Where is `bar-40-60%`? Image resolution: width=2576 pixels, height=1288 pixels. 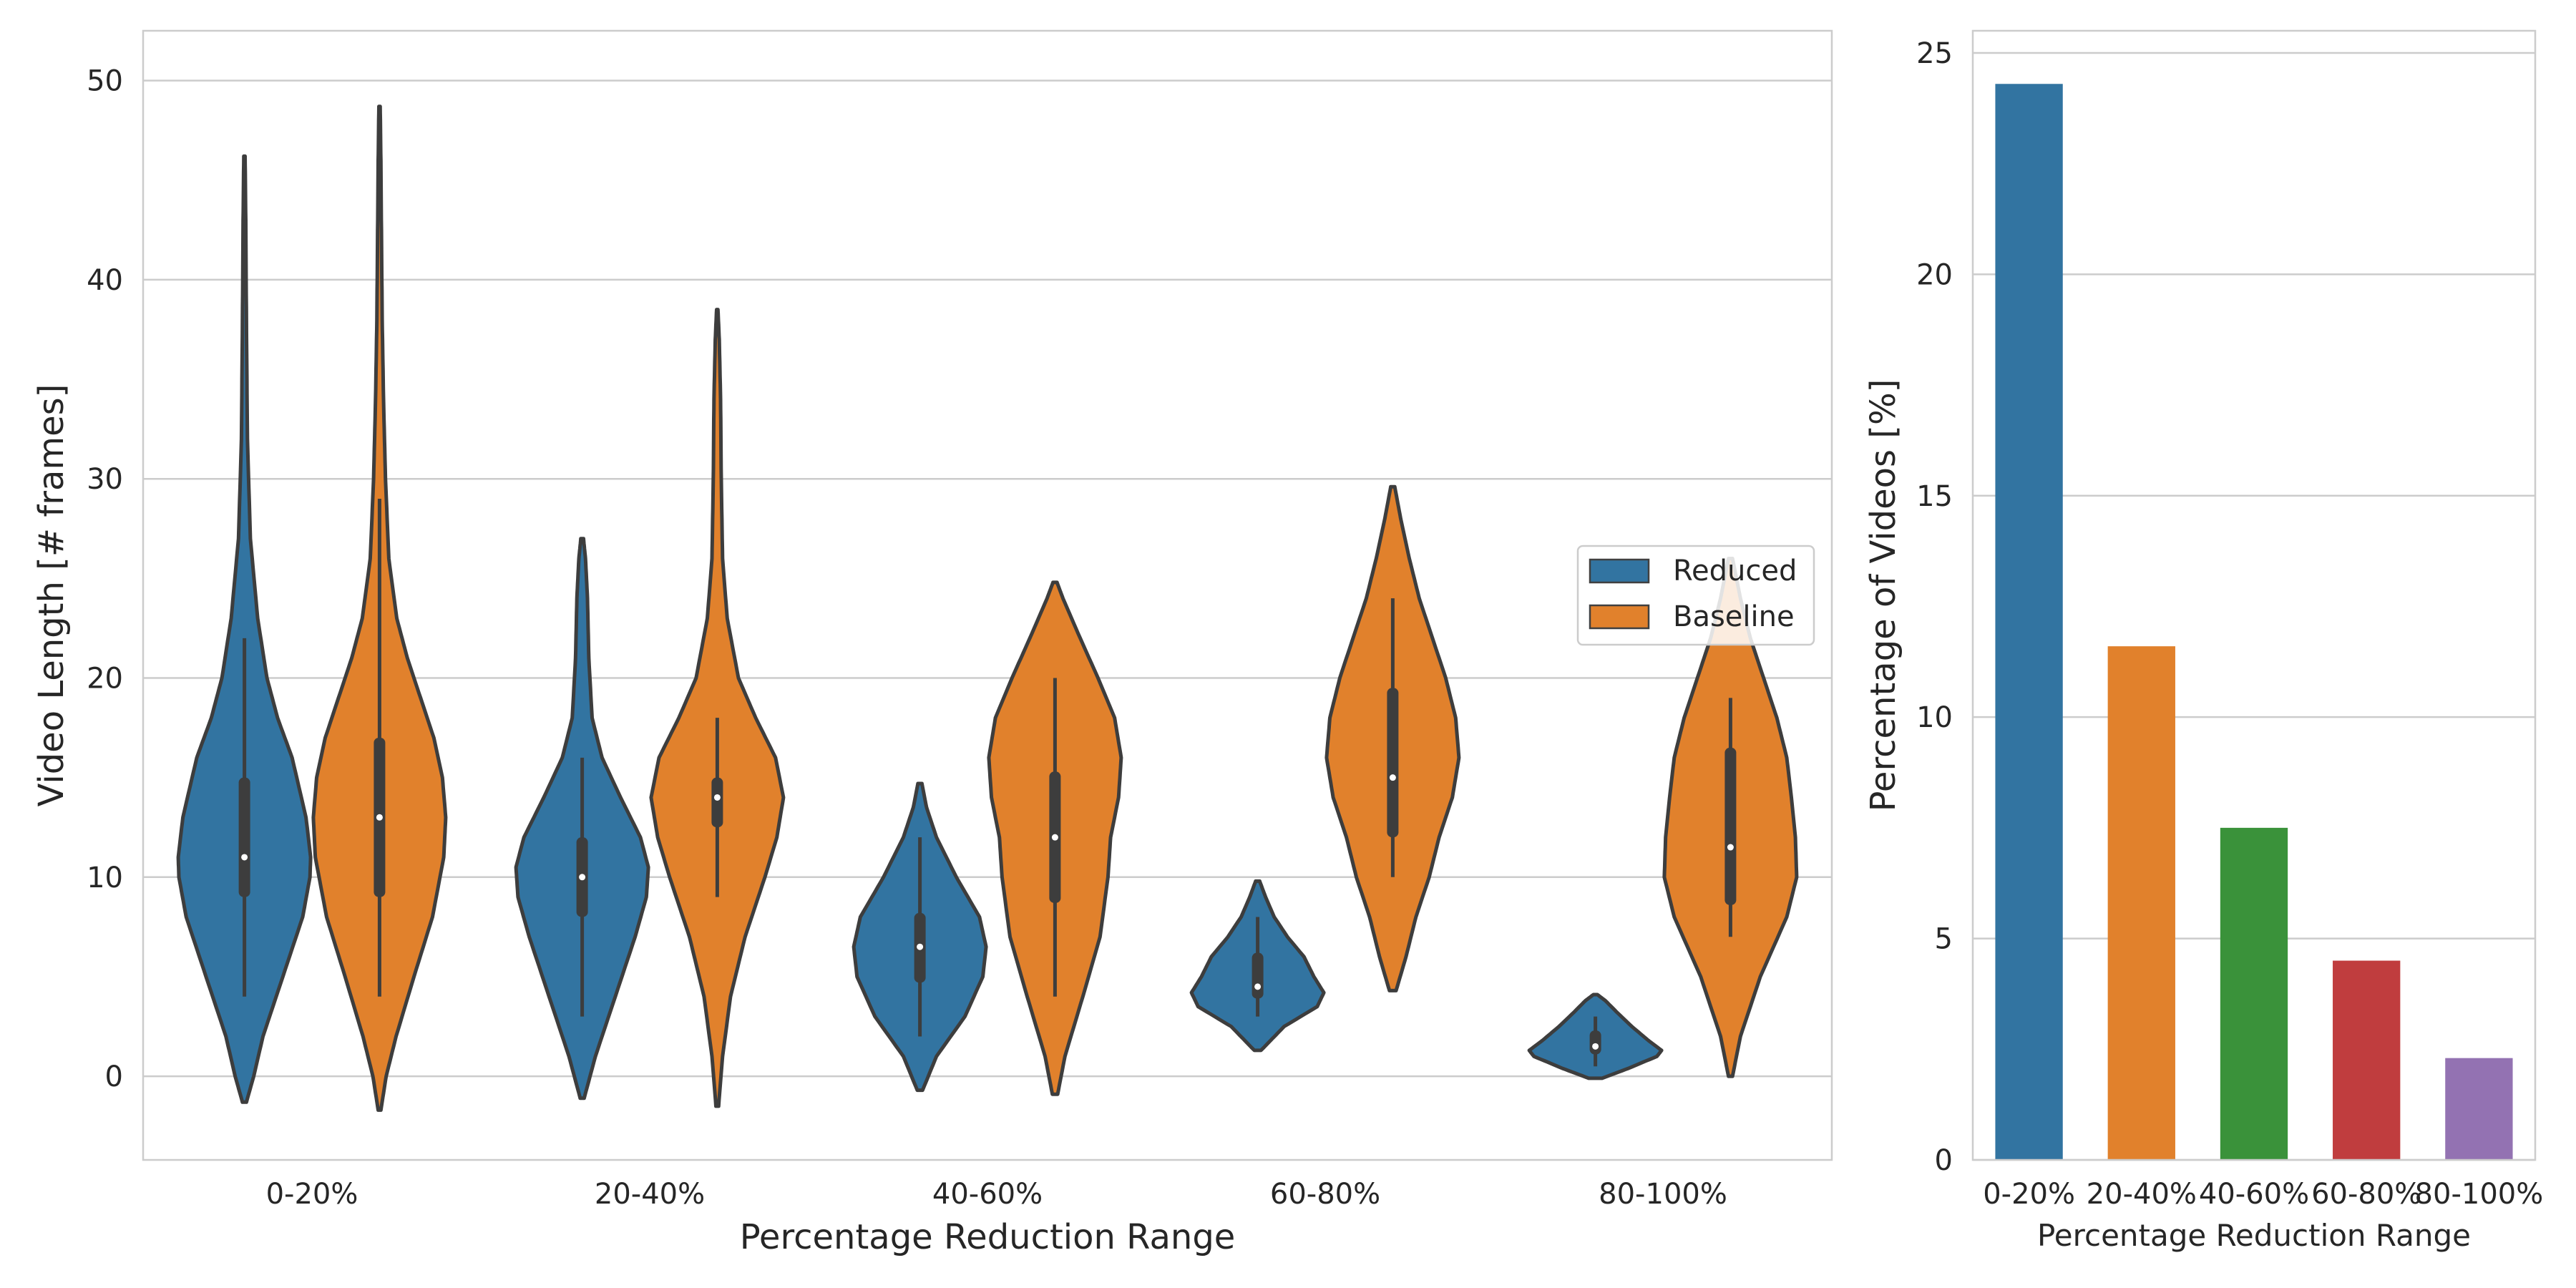 bar-40-60% is located at coordinates (2254, 993).